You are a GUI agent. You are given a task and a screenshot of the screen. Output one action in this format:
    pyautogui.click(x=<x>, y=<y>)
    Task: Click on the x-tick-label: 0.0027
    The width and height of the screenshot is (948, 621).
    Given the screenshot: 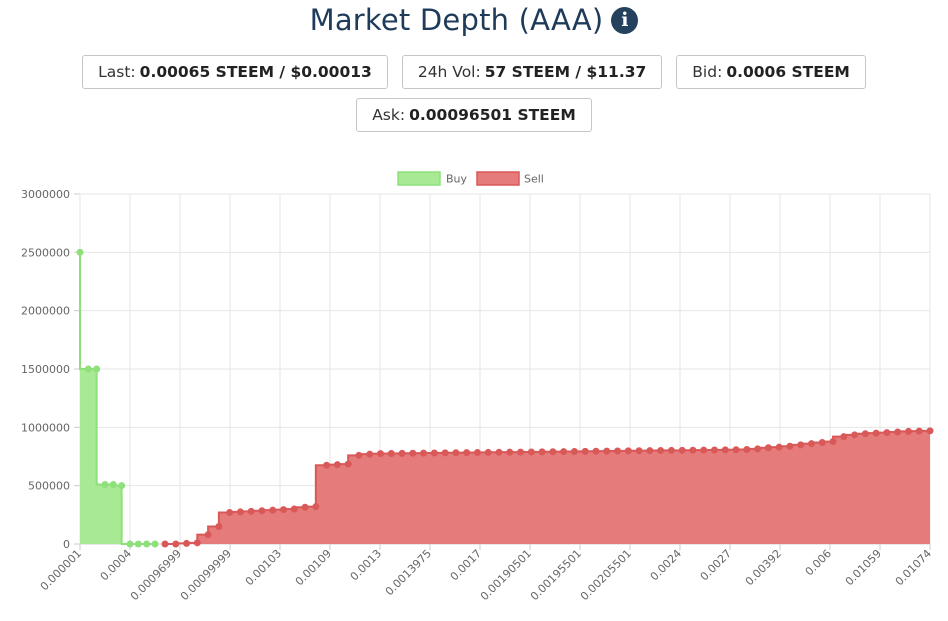 What is the action you would take?
    pyautogui.click(x=716, y=565)
    